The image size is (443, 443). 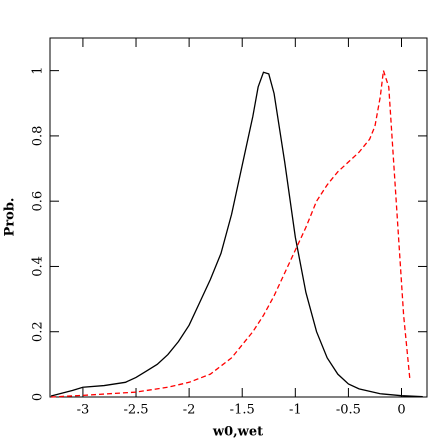 I want to click on x-axis-label: w0,wet, so click(x=237, y=432).